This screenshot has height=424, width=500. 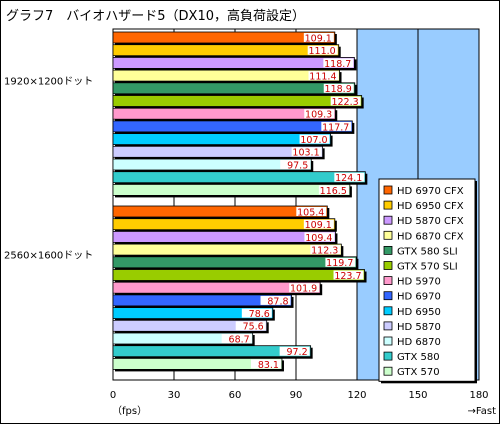 I want to click on legend-label: GTX 570, so click(x=418, y=372).